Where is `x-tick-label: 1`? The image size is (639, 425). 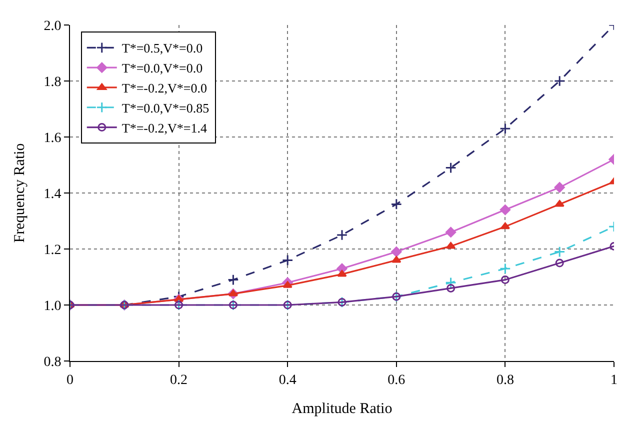
x-tick-label: 1 is located at coordinates (614, 380).